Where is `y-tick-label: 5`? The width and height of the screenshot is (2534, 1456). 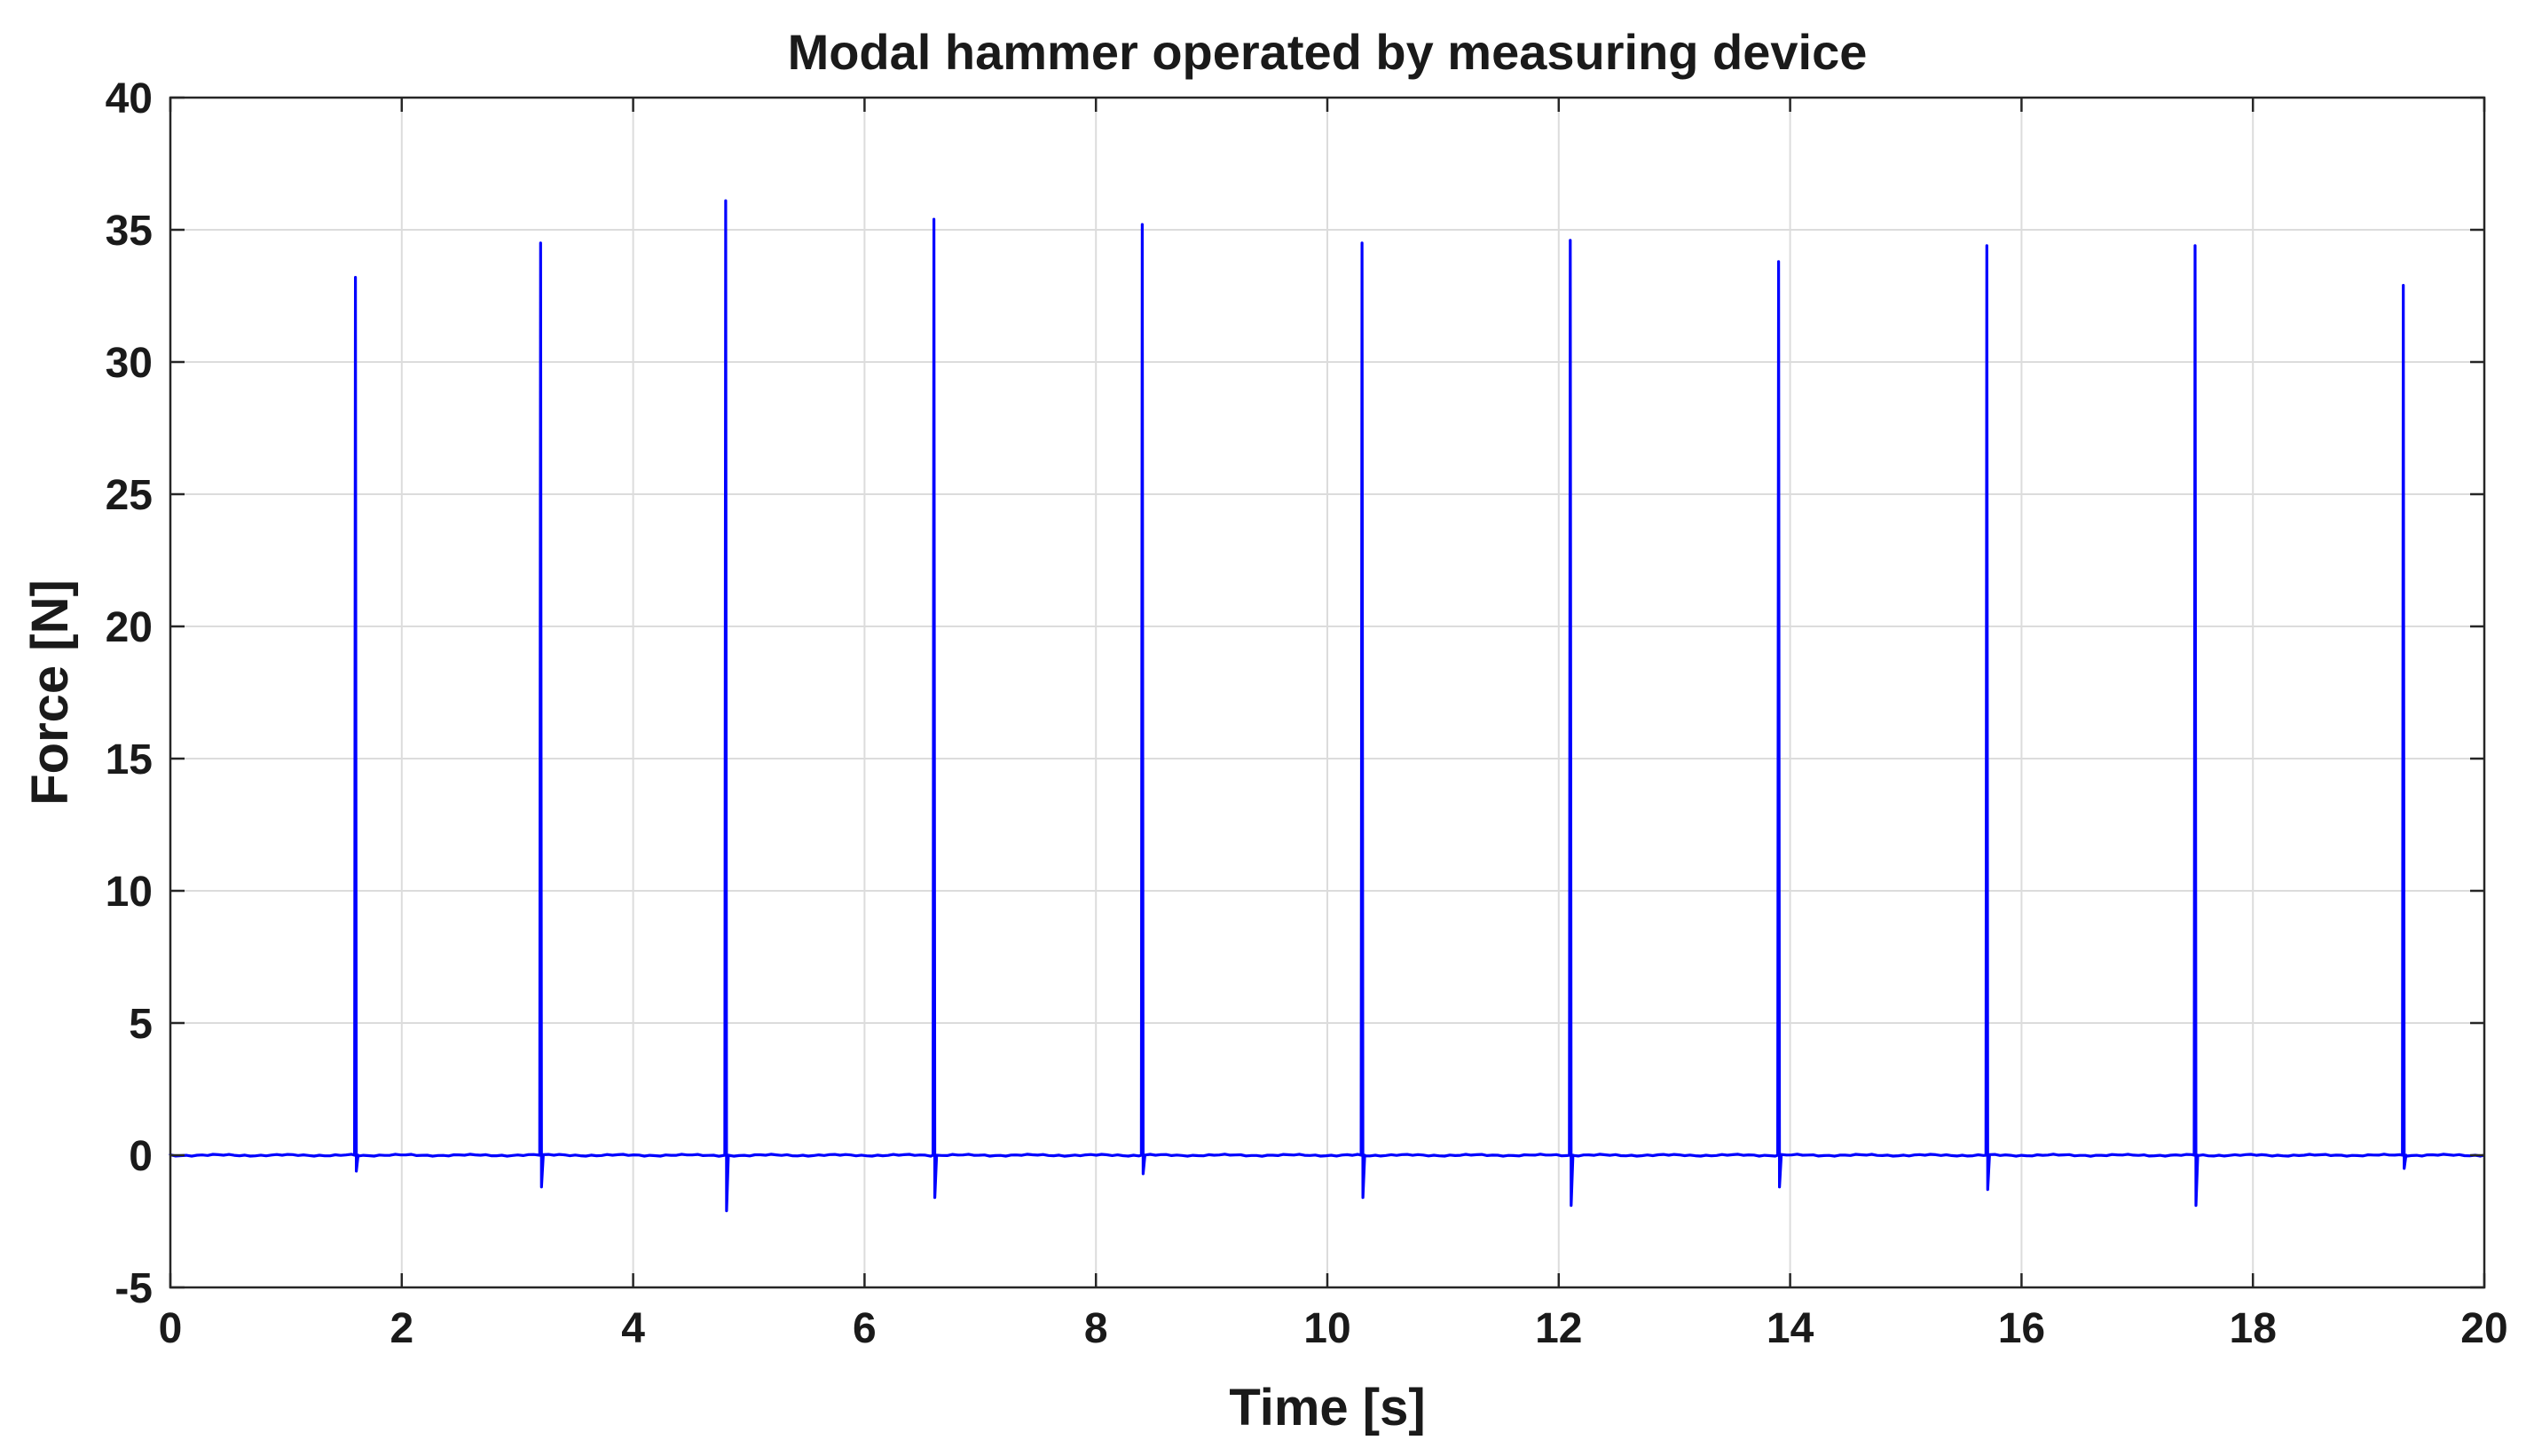 y-tick-label: 5 is located at coordinates (141, 1024).